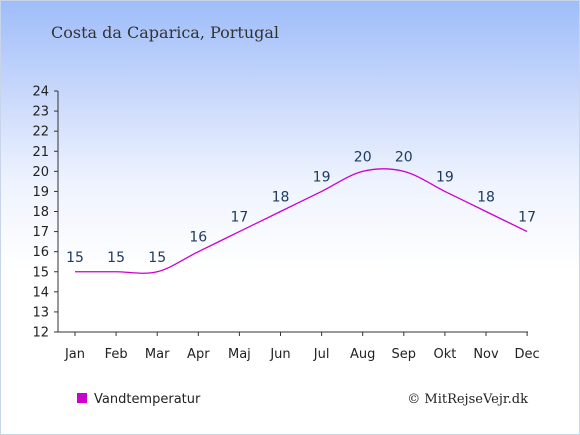 The width and height of the screenshot is (580, 435). What do you see at coordinates (467, 399) in the screenshot?
I see `copyright-text: © MitRejseVejr.dk` at bounding box center [467, 399].